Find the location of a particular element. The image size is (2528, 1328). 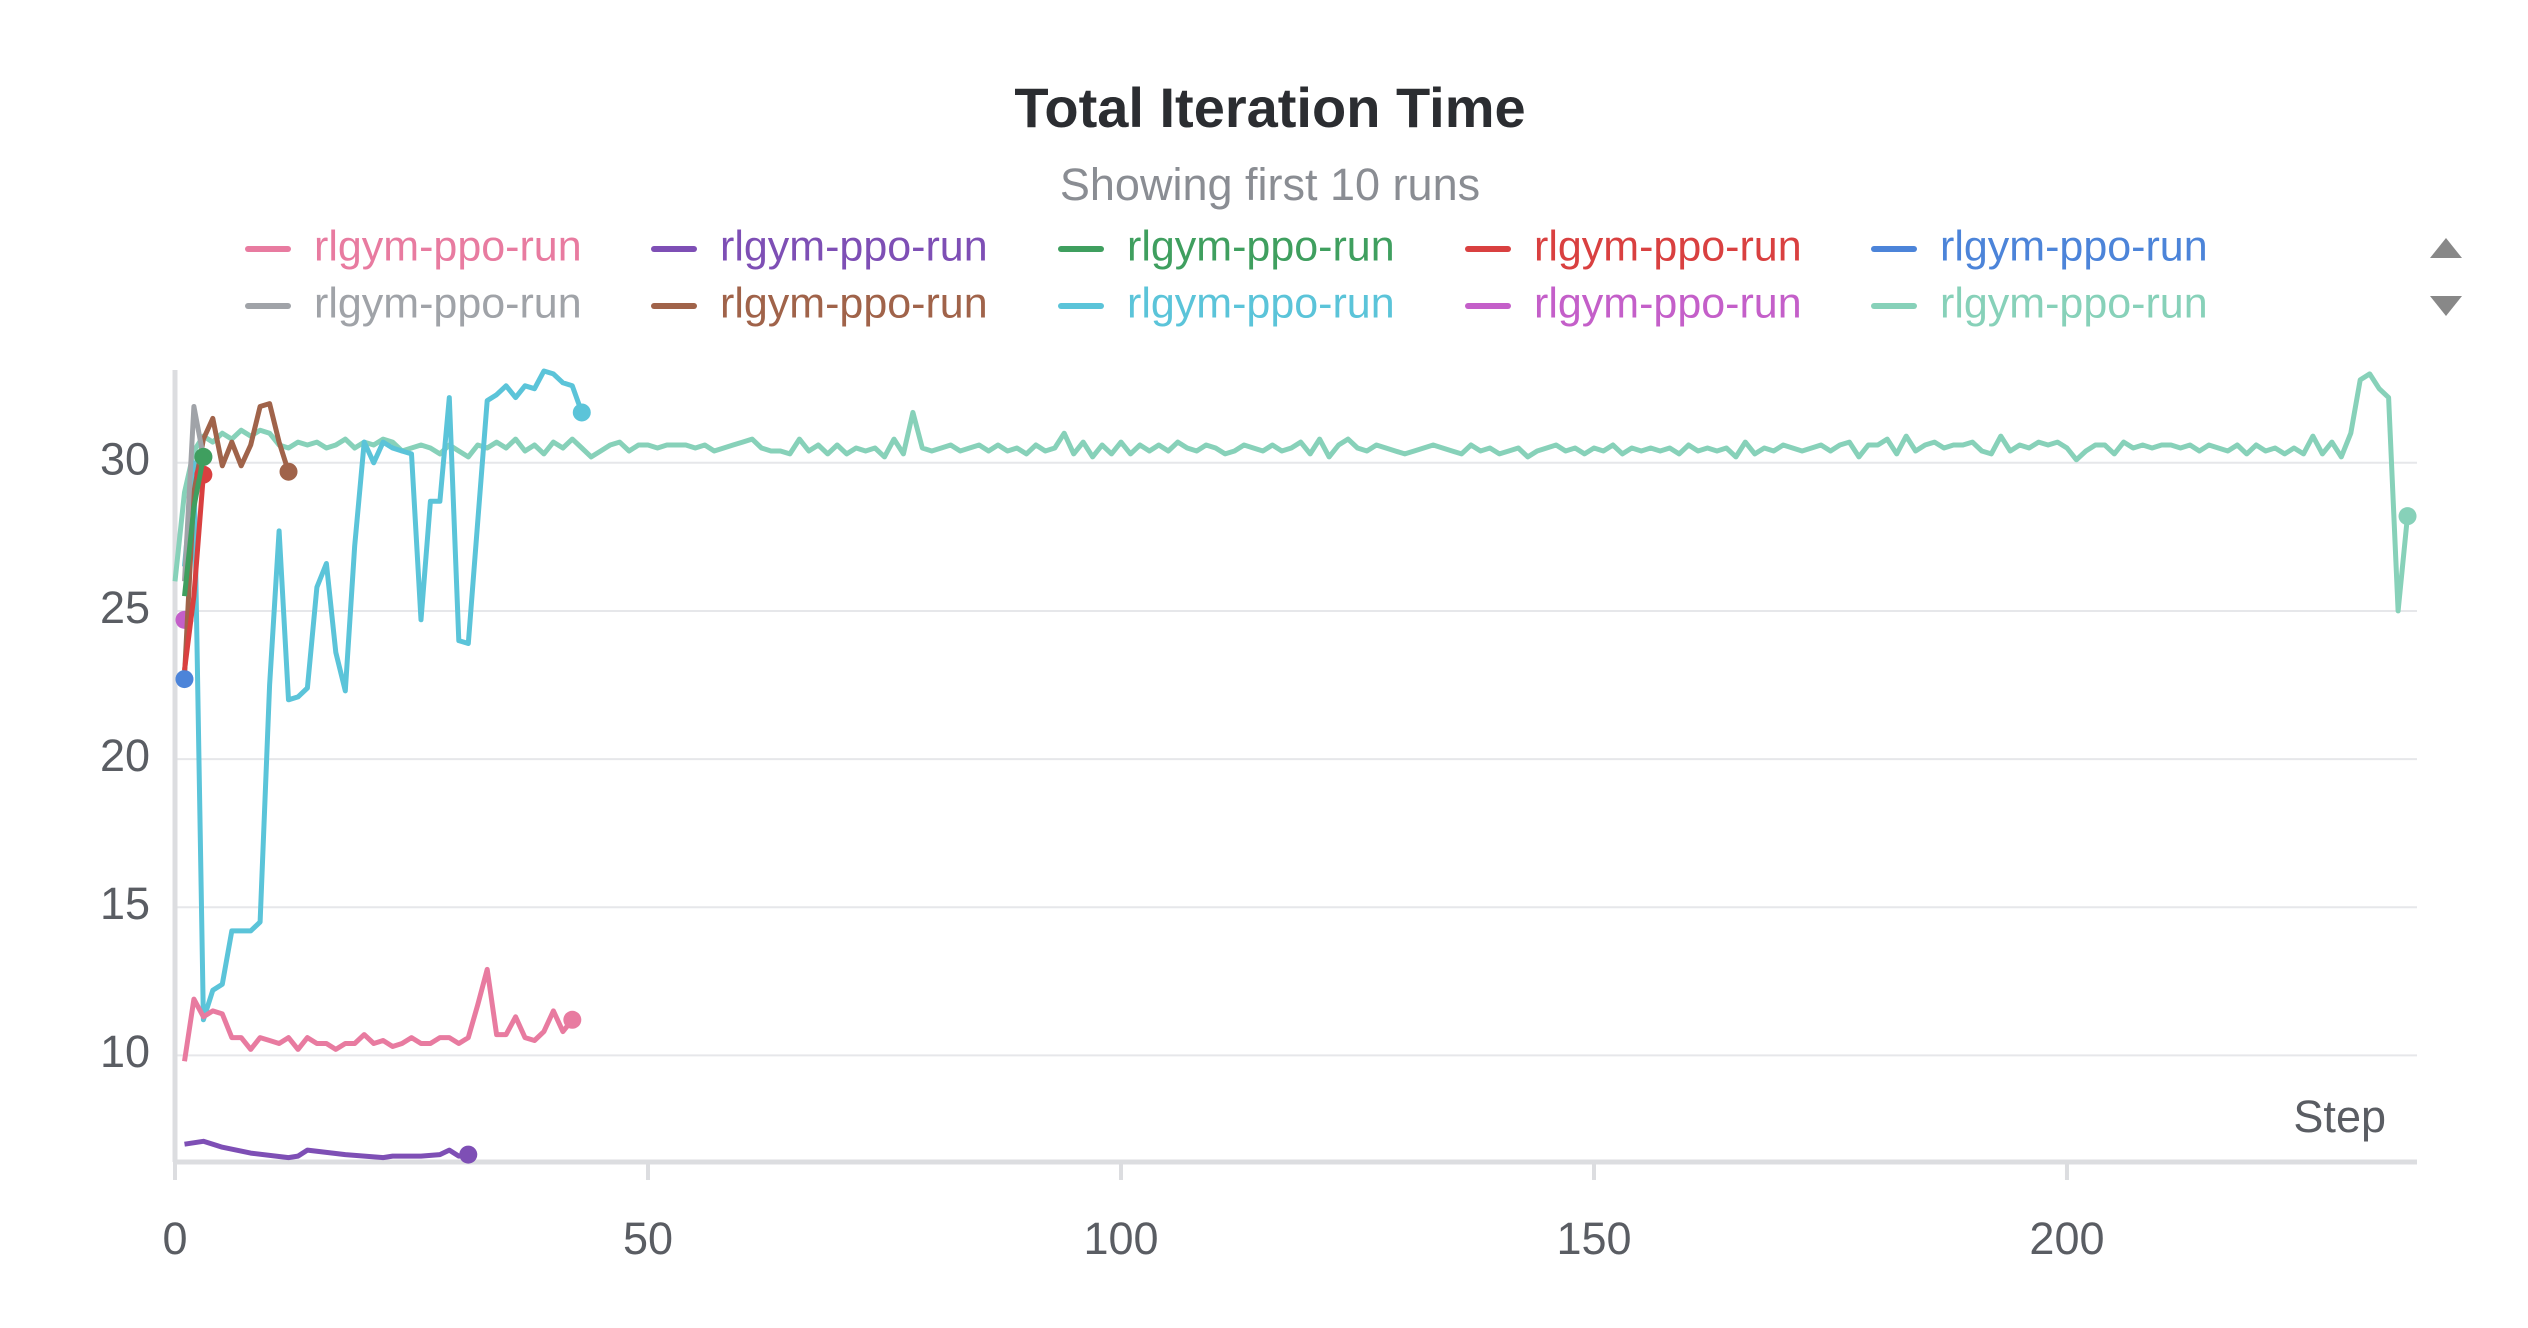

x-tick-label: 150 is located at coordinates (1593, 1238).